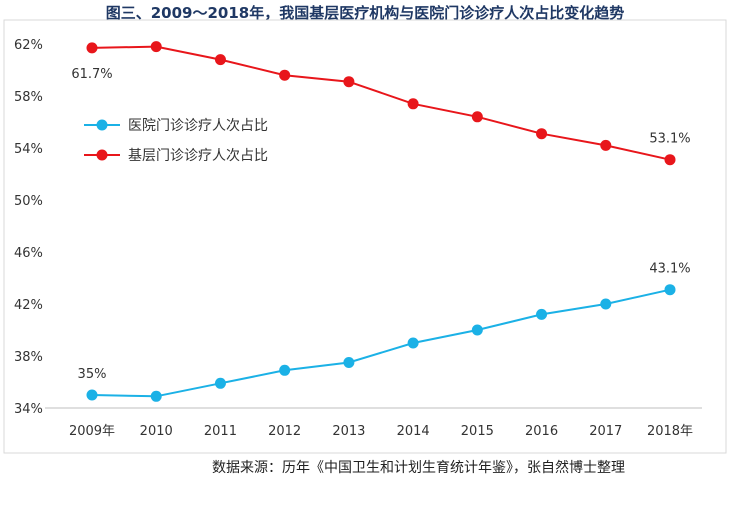  Describe the element at coordinates (477, 431) in the screenshot. I see `x-tick-label: 2015` at that location.